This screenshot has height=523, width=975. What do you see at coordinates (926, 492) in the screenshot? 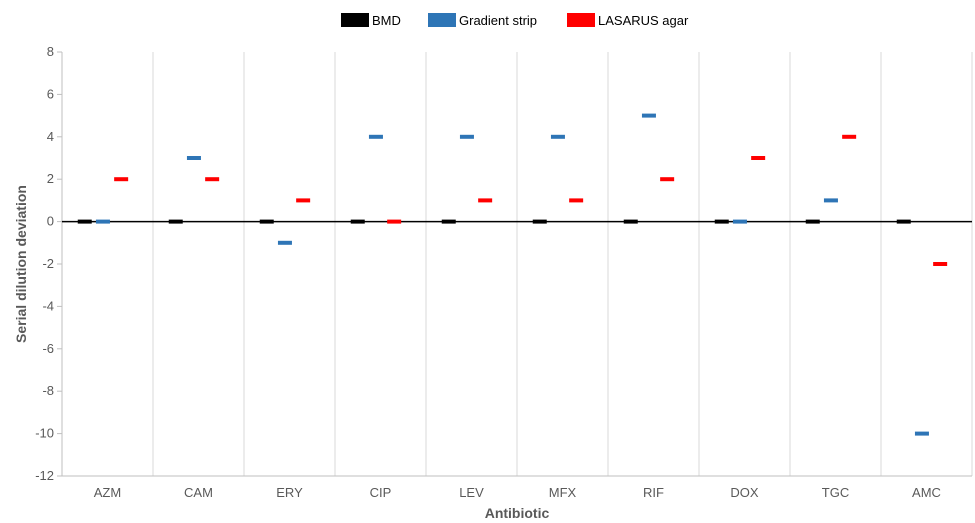
I see `x-tick-label: AMC` at bounding box center [926, 492].